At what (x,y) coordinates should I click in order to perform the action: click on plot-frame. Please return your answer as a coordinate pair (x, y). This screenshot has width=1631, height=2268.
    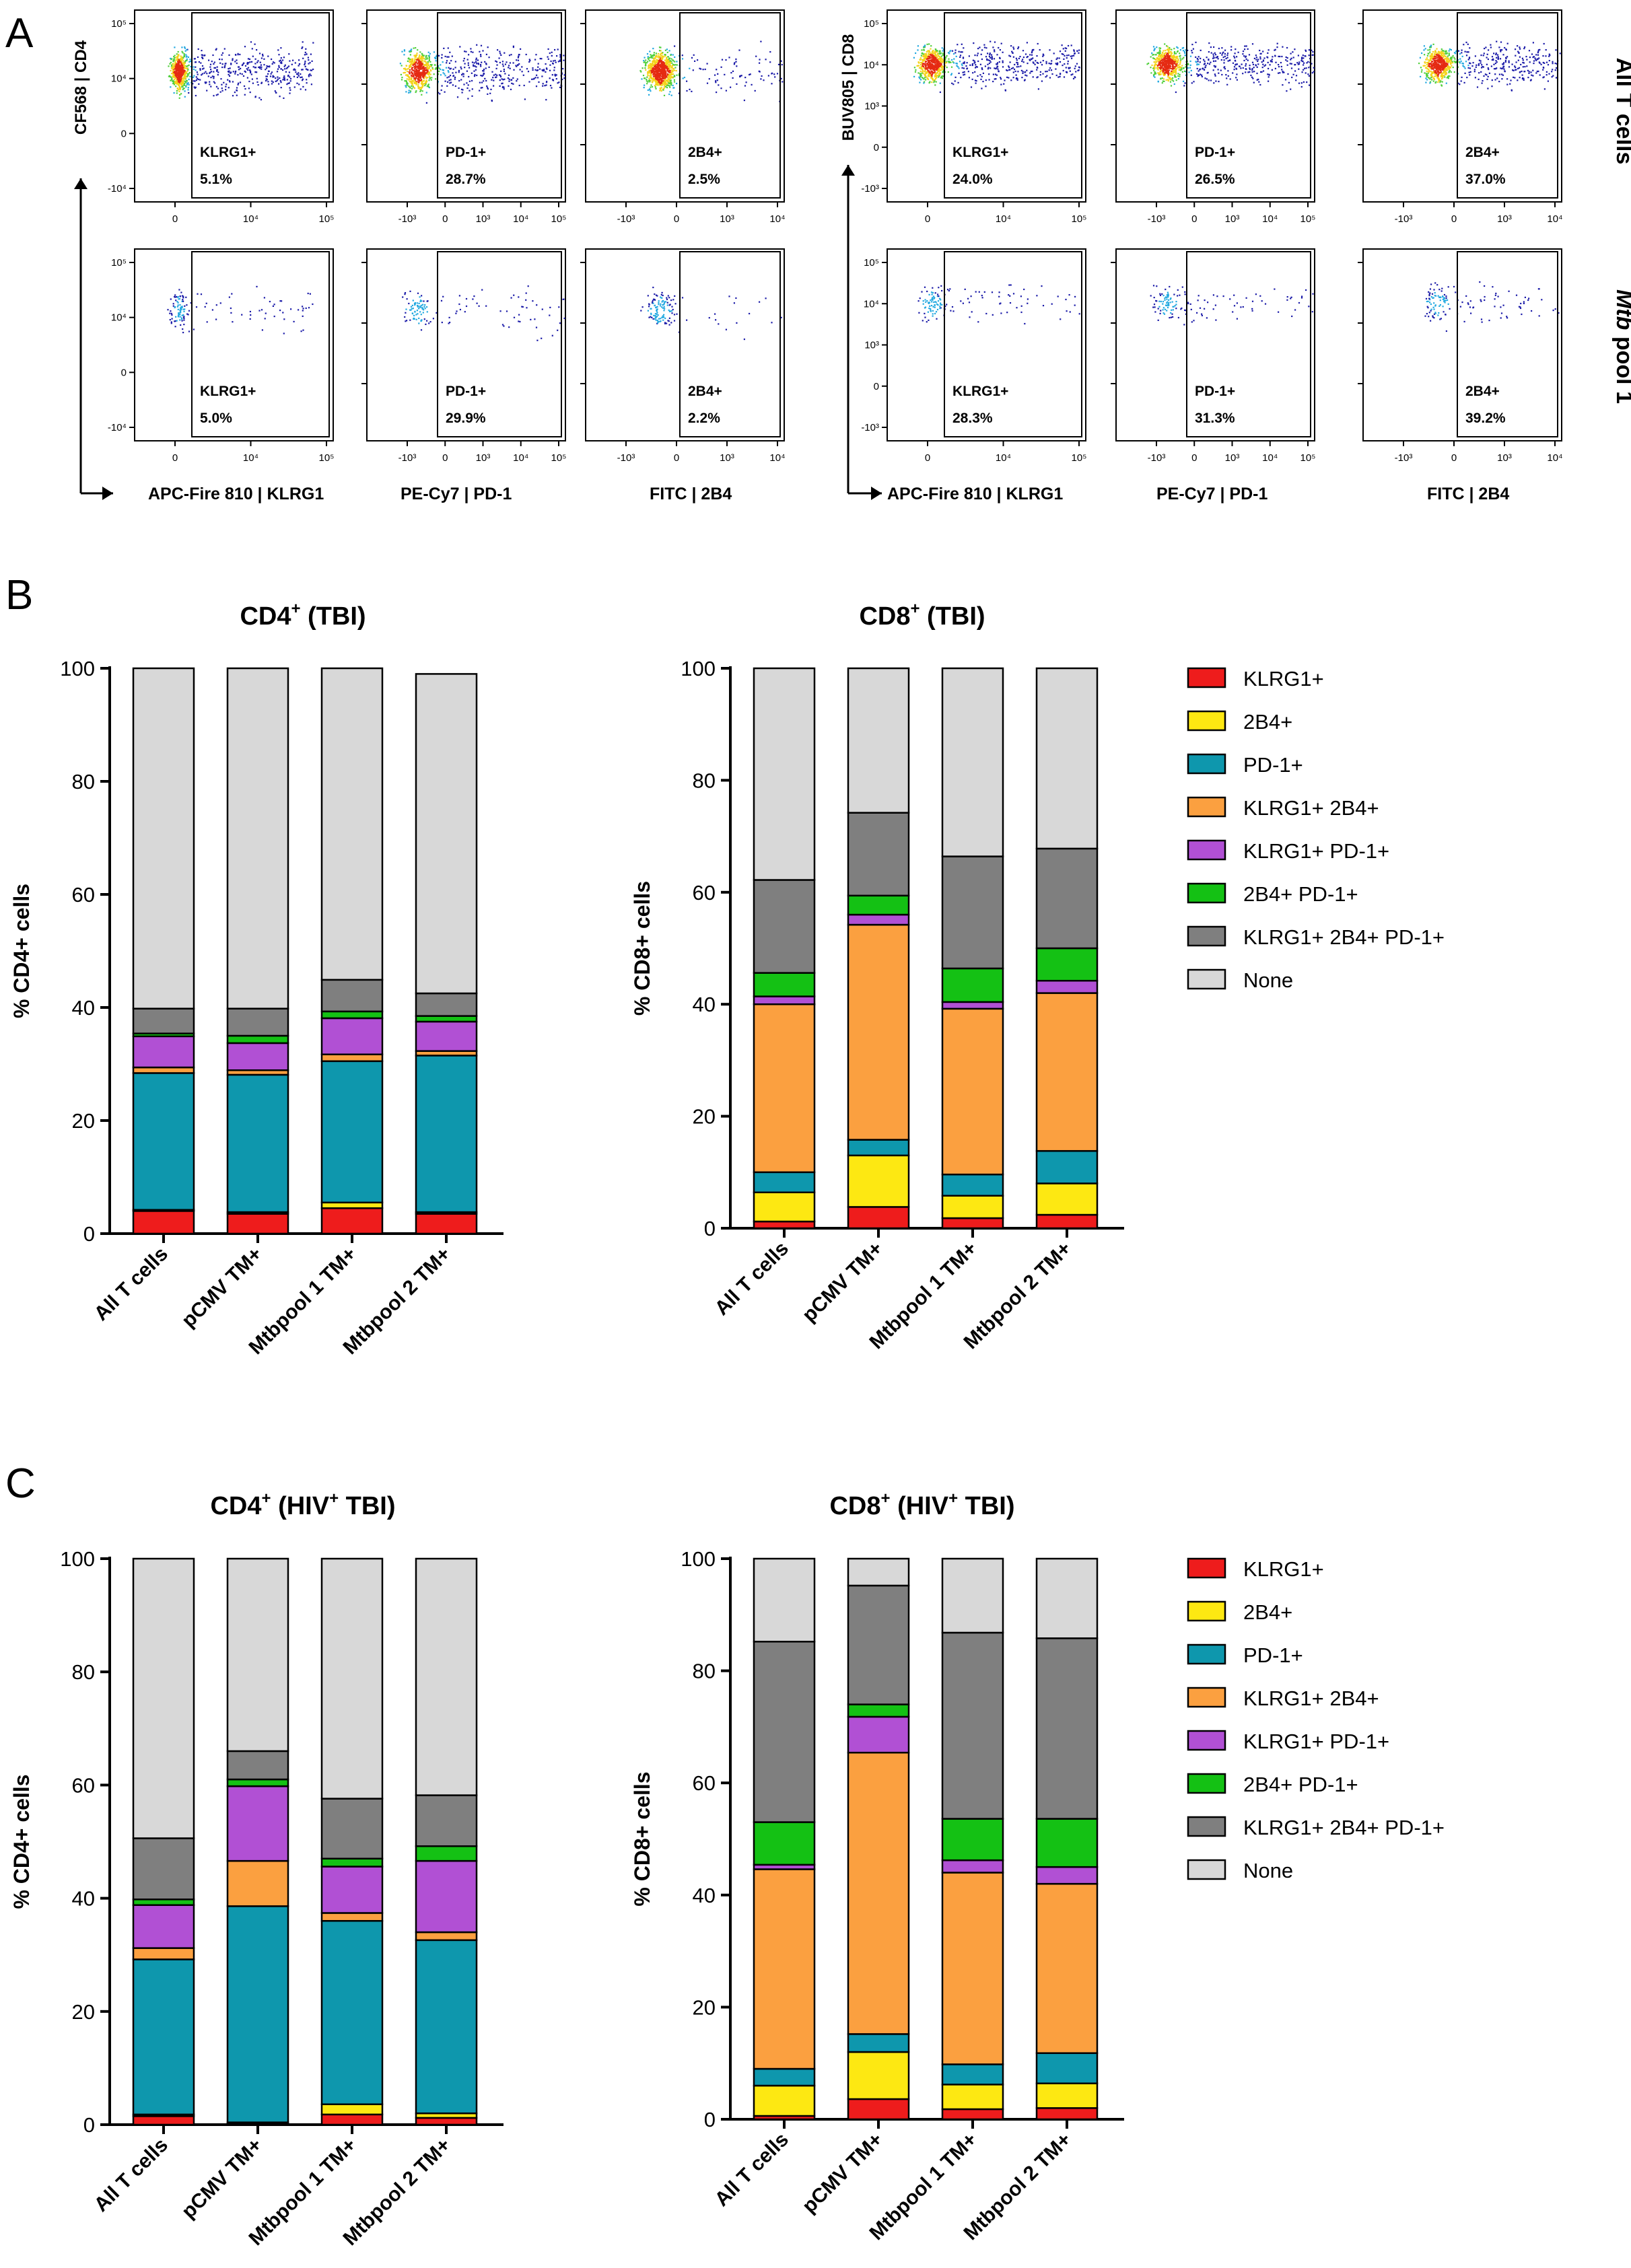
    Looking at the image, I should click on (987, 106).